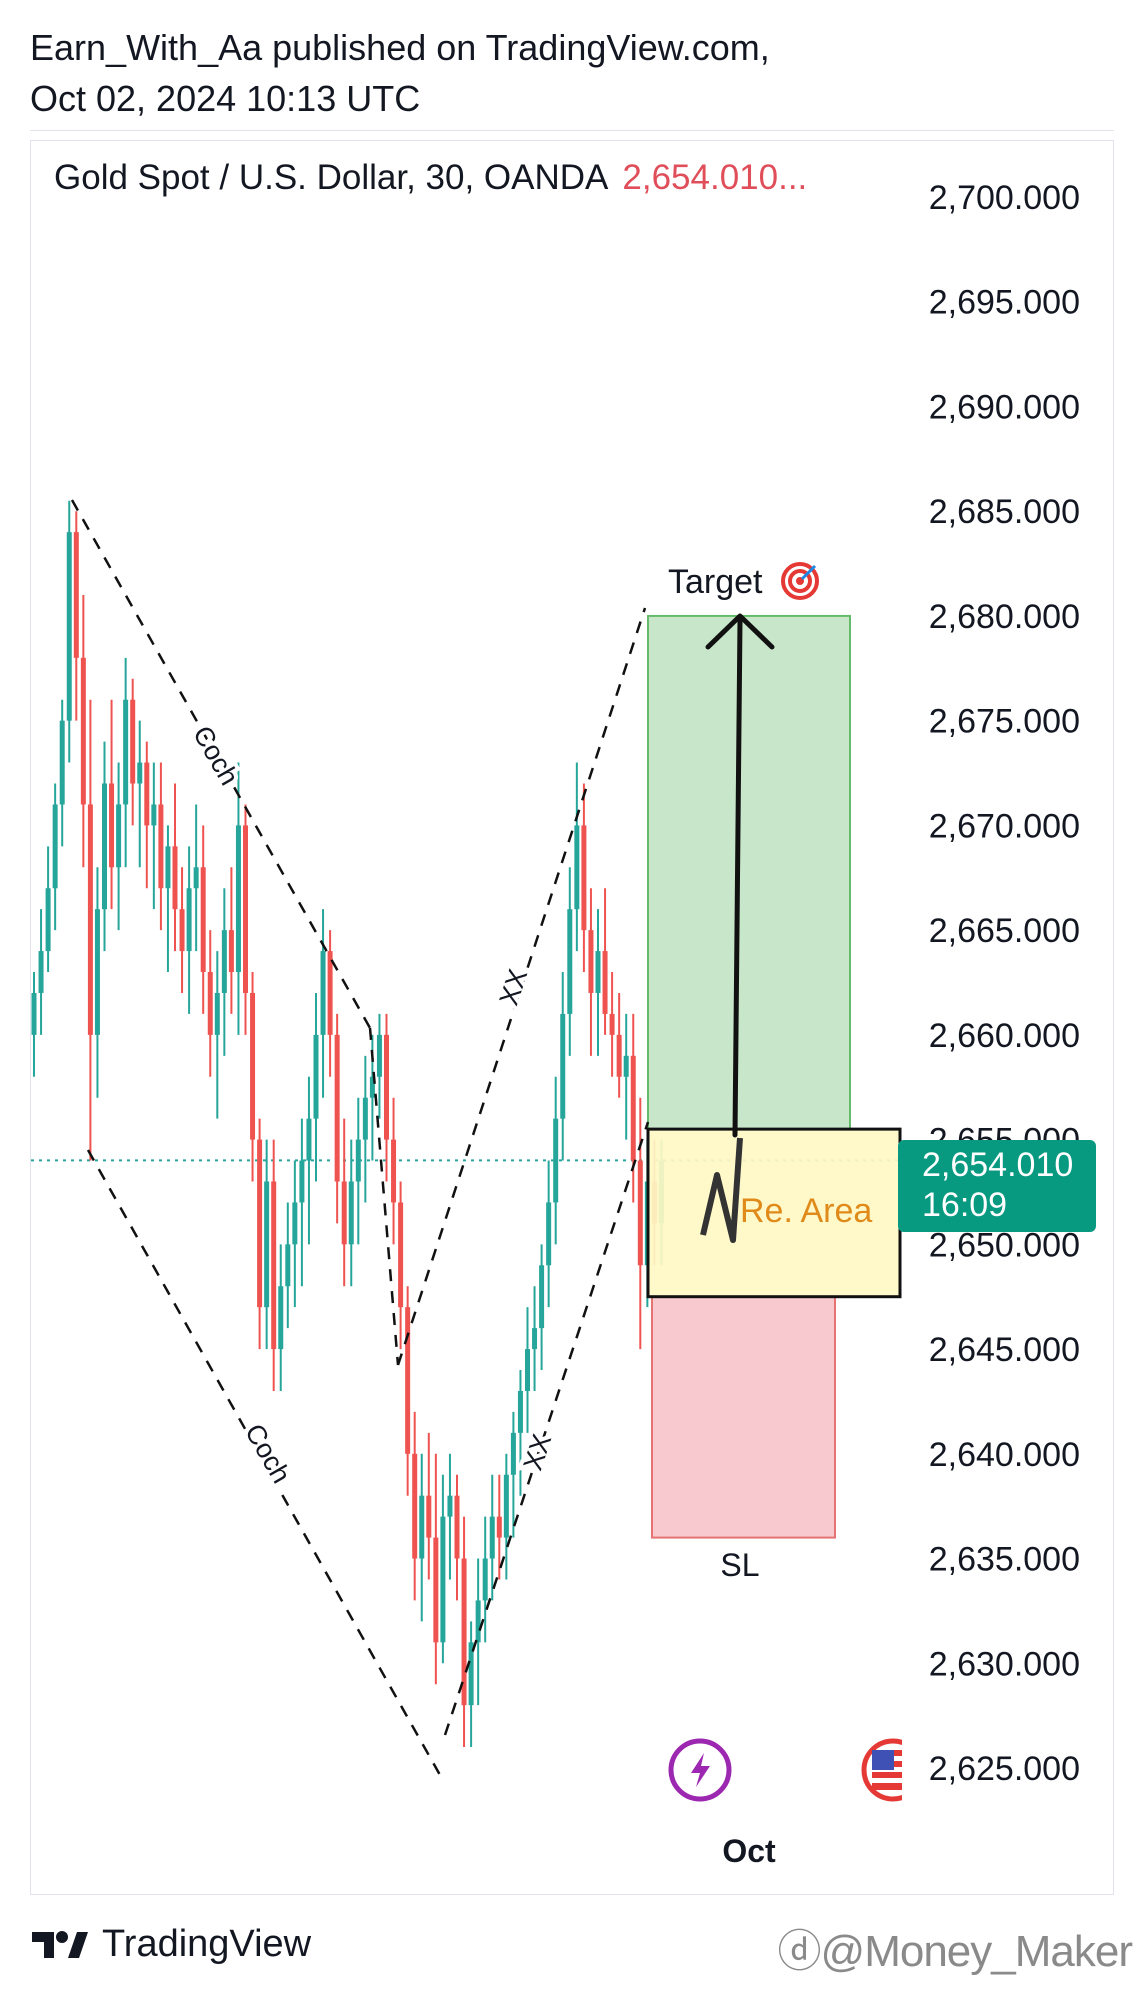  What do you see at coordinates (700, 1770) in the screenshot?
I see `lightning-icon` at bounding box center [700, 1770].